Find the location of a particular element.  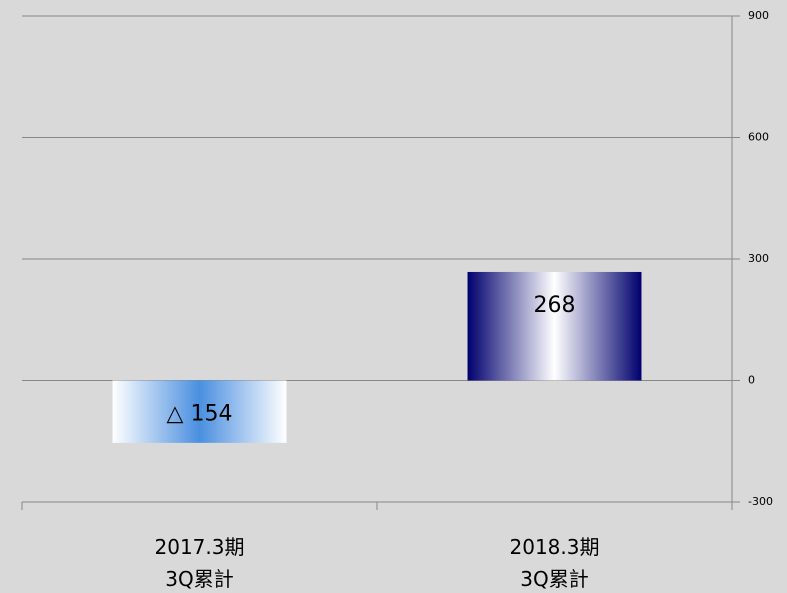

y-tick-label: 0 is located at coordinates (751, 380).